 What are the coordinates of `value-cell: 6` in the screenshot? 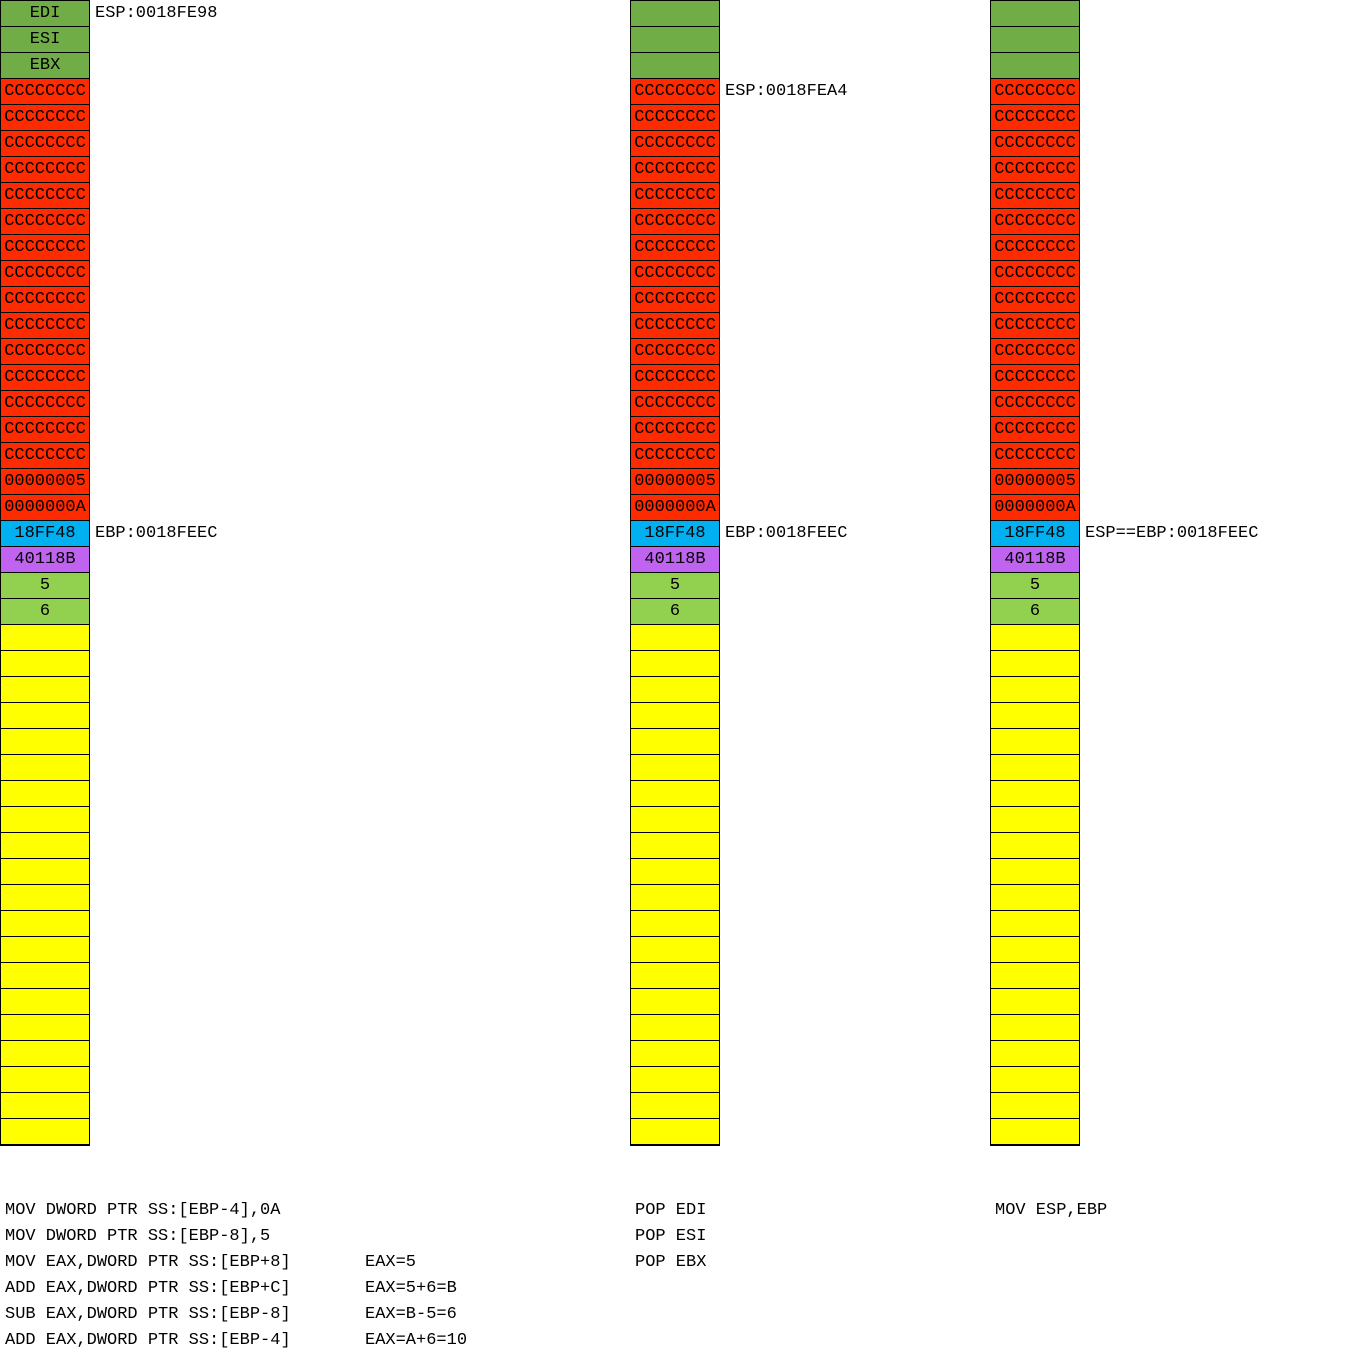 It's located at (1035, 612).